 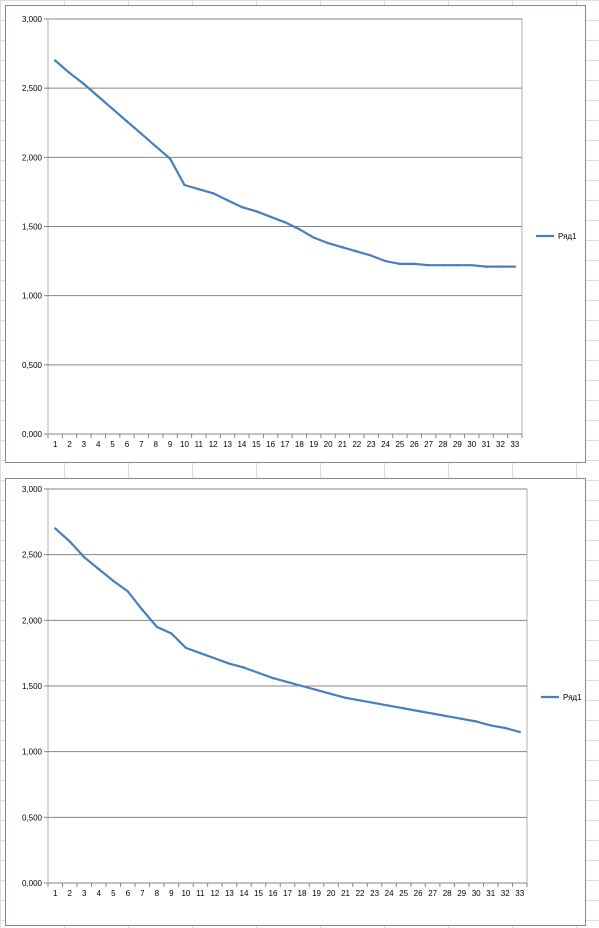 I want to click on y-tick-label: 2,000, so click(x=32, y=620).